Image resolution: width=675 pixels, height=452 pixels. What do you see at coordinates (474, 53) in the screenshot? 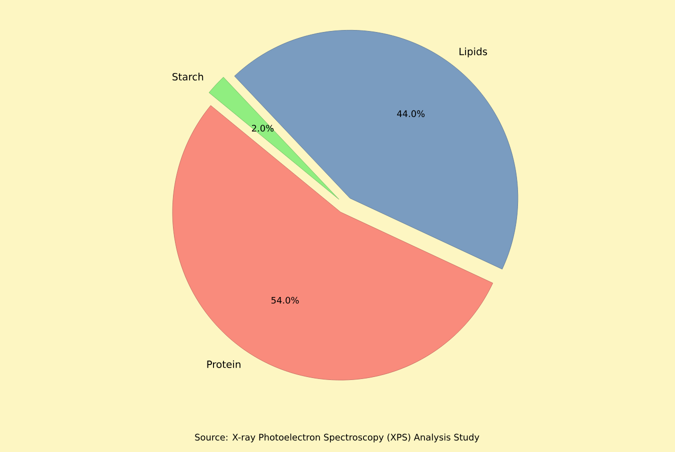
I see `slice-label: Lipids` at bounding box center [474, 53].